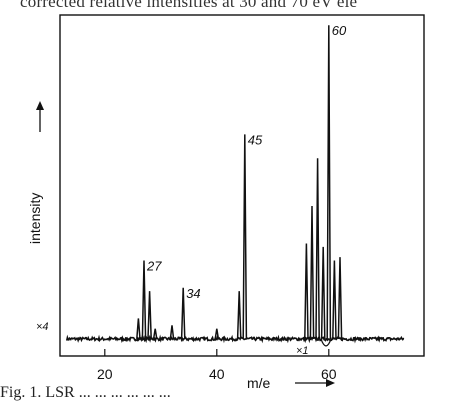  I want to click on x-axis-label: m/e, so click(259, 383).